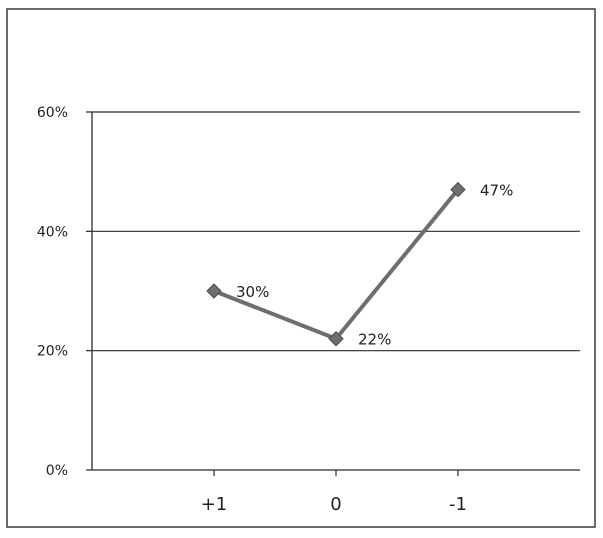 Image resolution: width=603 pixels, height=538 pixels. Describe the element at coordinates (52, 352) in the screenshot. I see `y-tick-label: 20%` at that location.